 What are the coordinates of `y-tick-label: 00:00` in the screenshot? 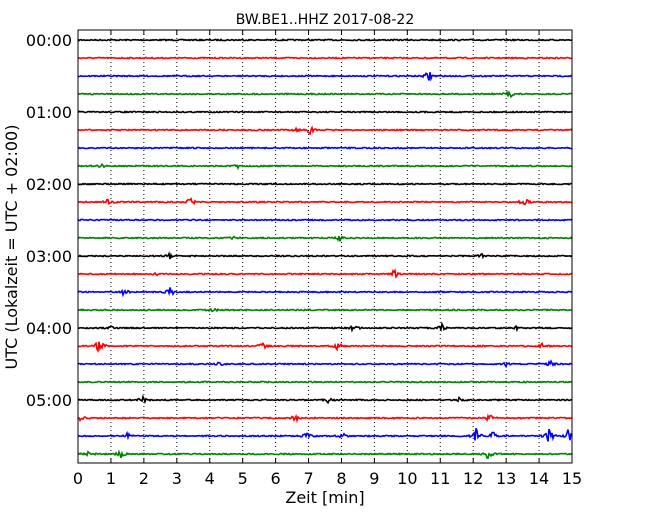 It's located at (49, 40).